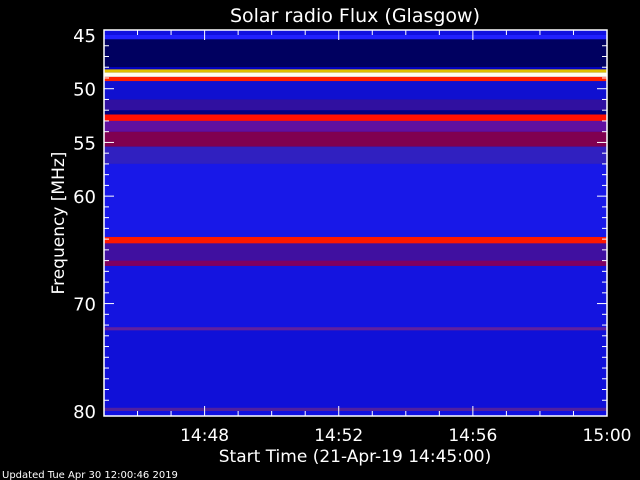 The image size is (640, 480). I want to click on y-tick-label: 45, so click(84, 36).